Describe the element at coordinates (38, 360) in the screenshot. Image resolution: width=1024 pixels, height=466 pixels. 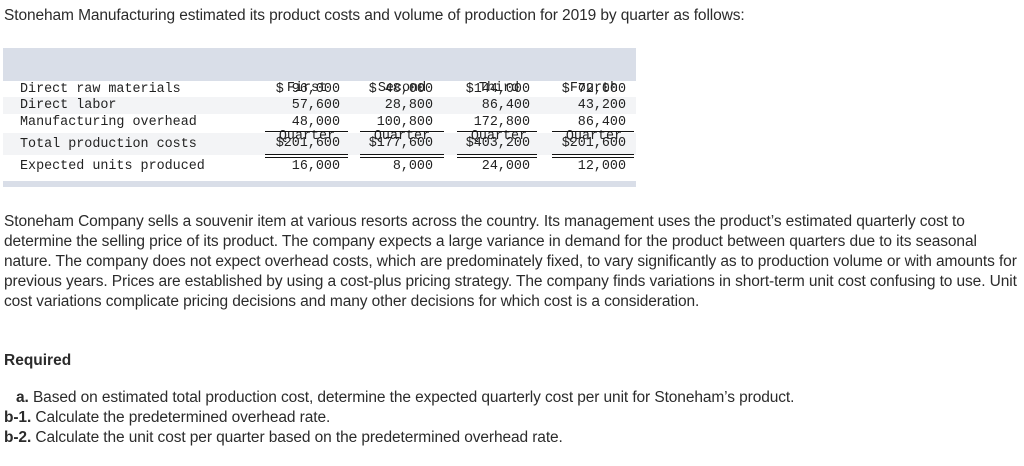
I see `required-heading: Required` at that location.